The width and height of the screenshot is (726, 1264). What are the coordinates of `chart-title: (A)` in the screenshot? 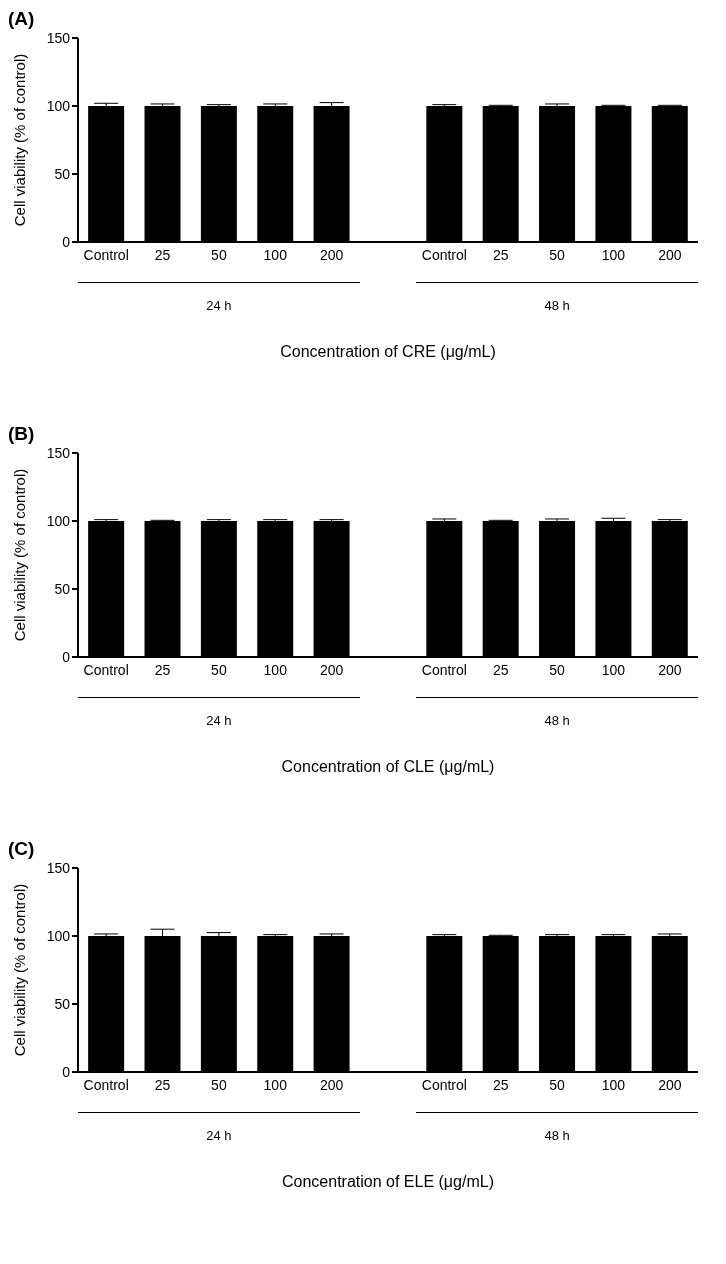 It's located at (21, 19).